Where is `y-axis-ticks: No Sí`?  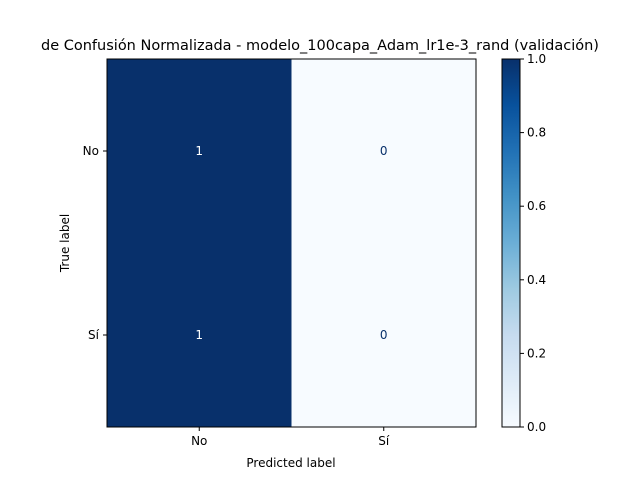
y-axis-ticks: No Sí is located at coordinates (95, 243).